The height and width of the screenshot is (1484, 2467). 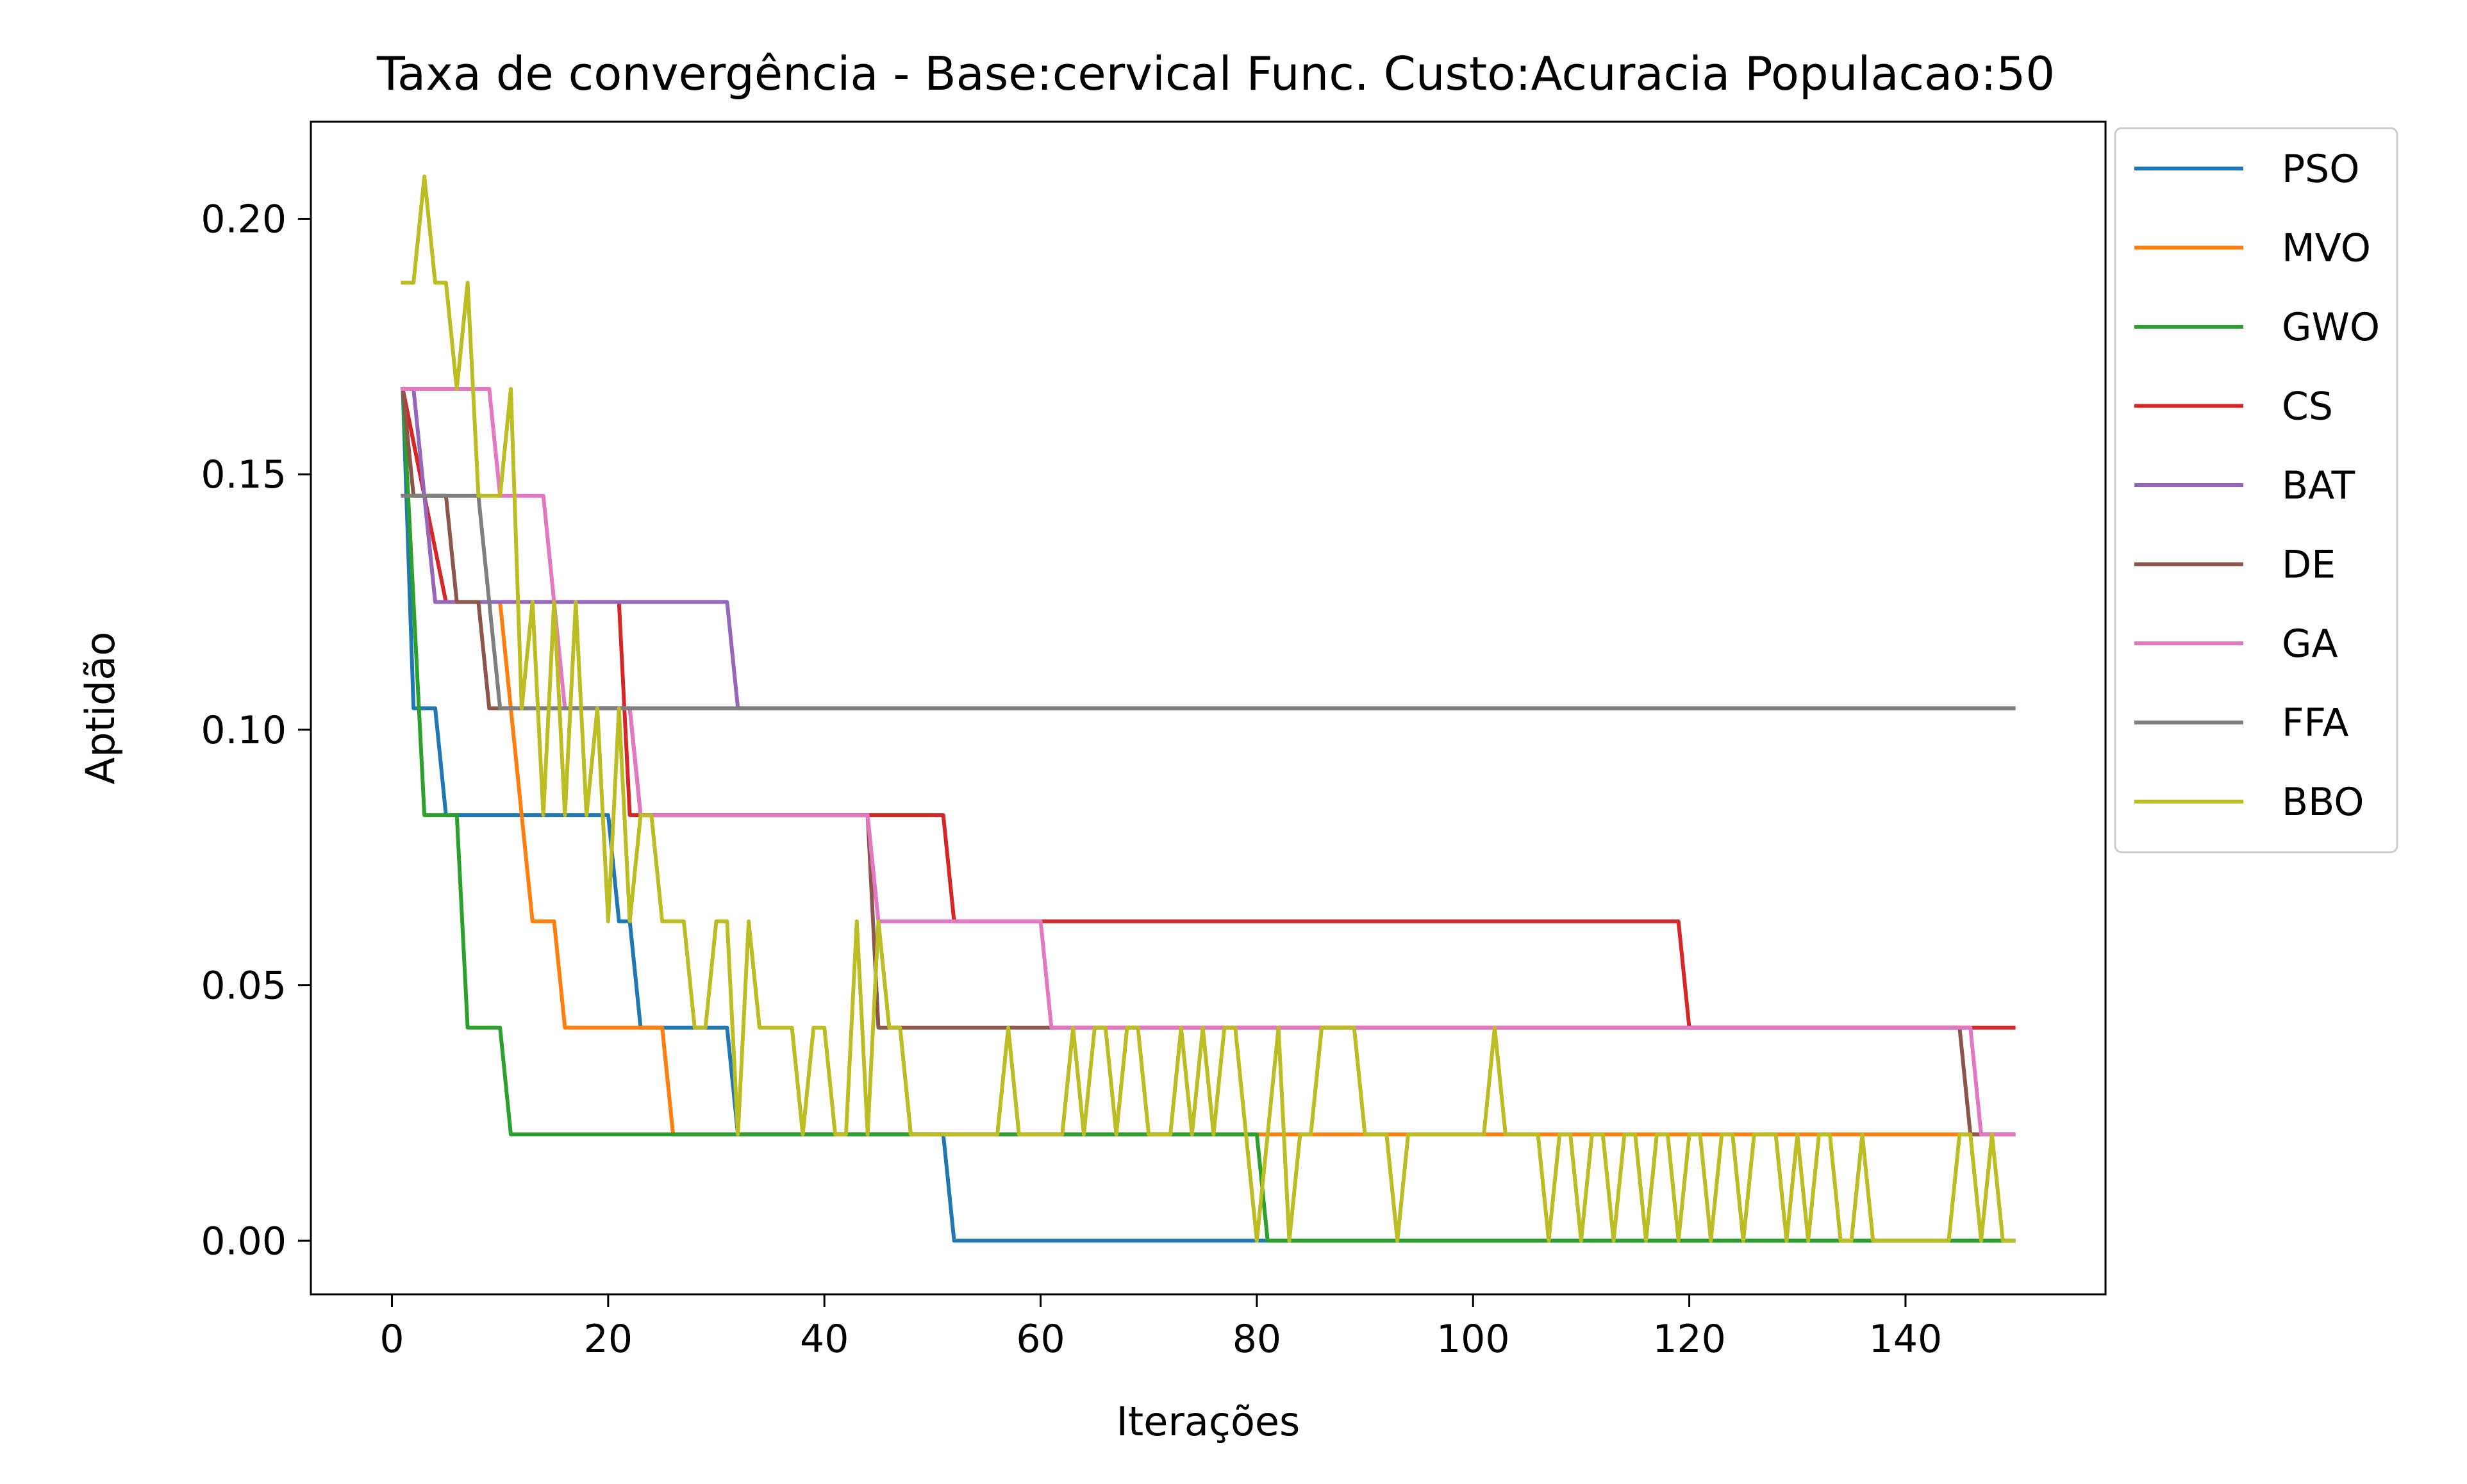 I want to click on x-tick-label: 40, so click(x=824, y=1339).